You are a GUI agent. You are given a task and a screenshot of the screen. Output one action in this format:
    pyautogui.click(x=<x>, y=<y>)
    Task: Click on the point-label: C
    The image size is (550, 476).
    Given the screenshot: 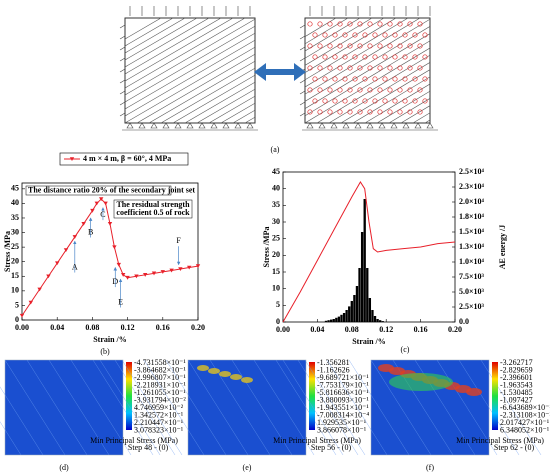 What is the action you would take?
    pyautogui.click(x=102, y=214)
    